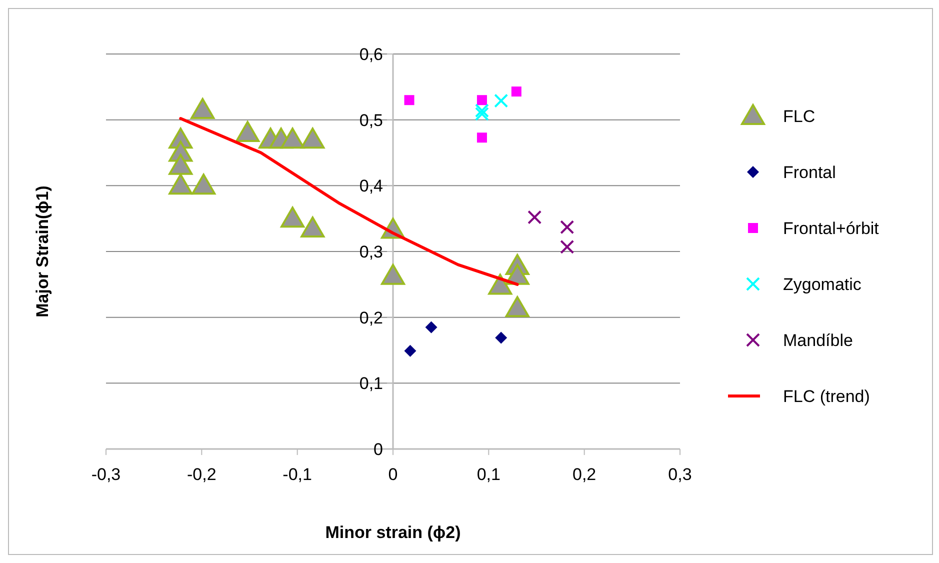 This screenshot has height=563, width=939. Describe the element at coordinates (799, 116) in the screenshot. I see `legend-label: FLC` at that location.